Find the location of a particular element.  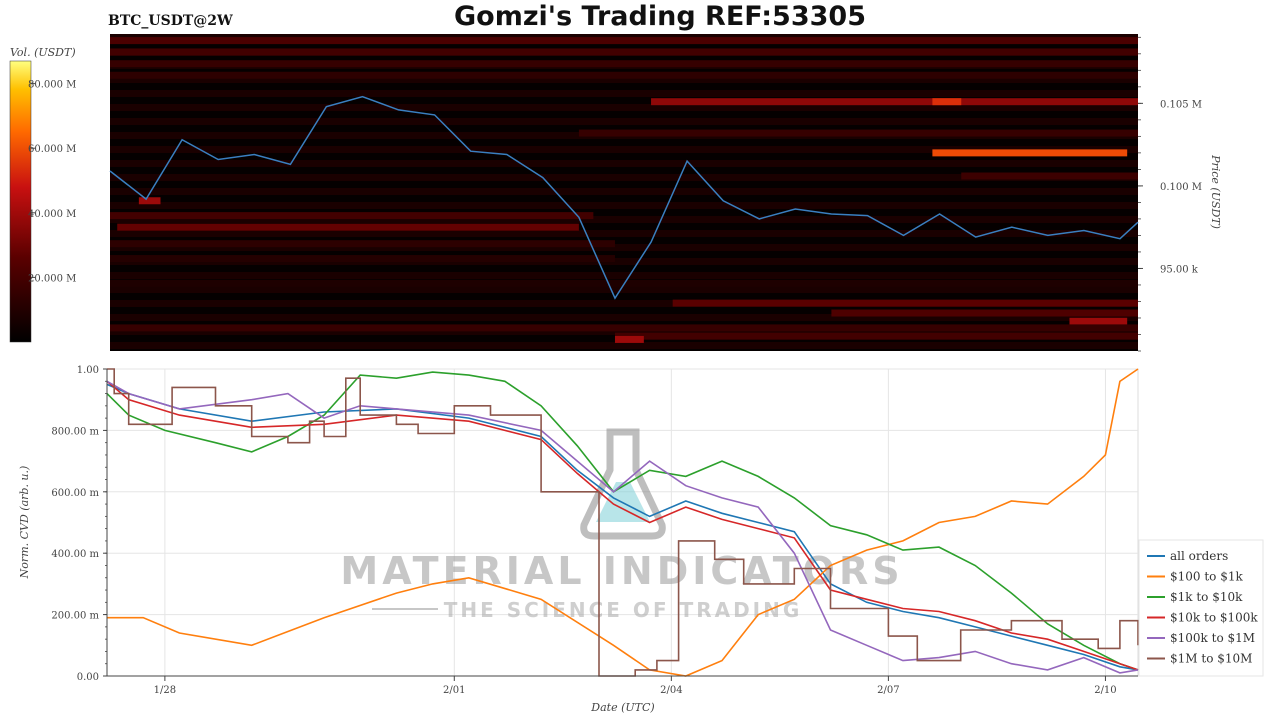

cvd-x-tick-label: 2/10 is located at coordinates (1105, 690).